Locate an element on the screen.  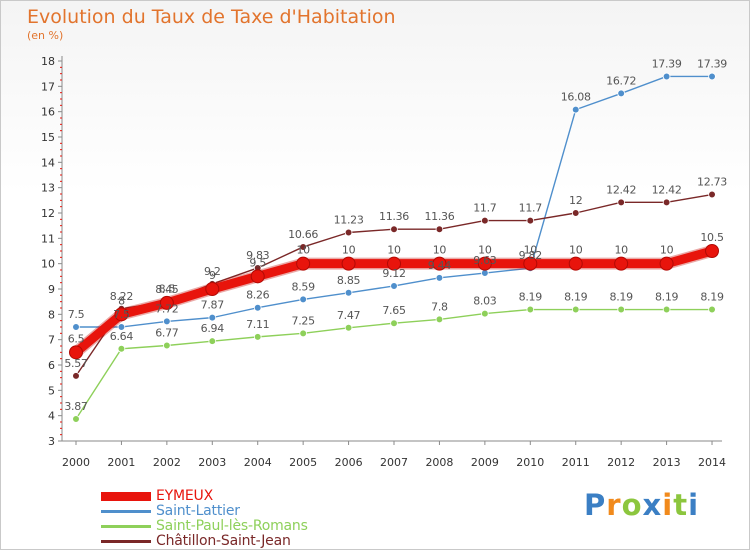
data-label: 8 is located at coordinates (121, 300).